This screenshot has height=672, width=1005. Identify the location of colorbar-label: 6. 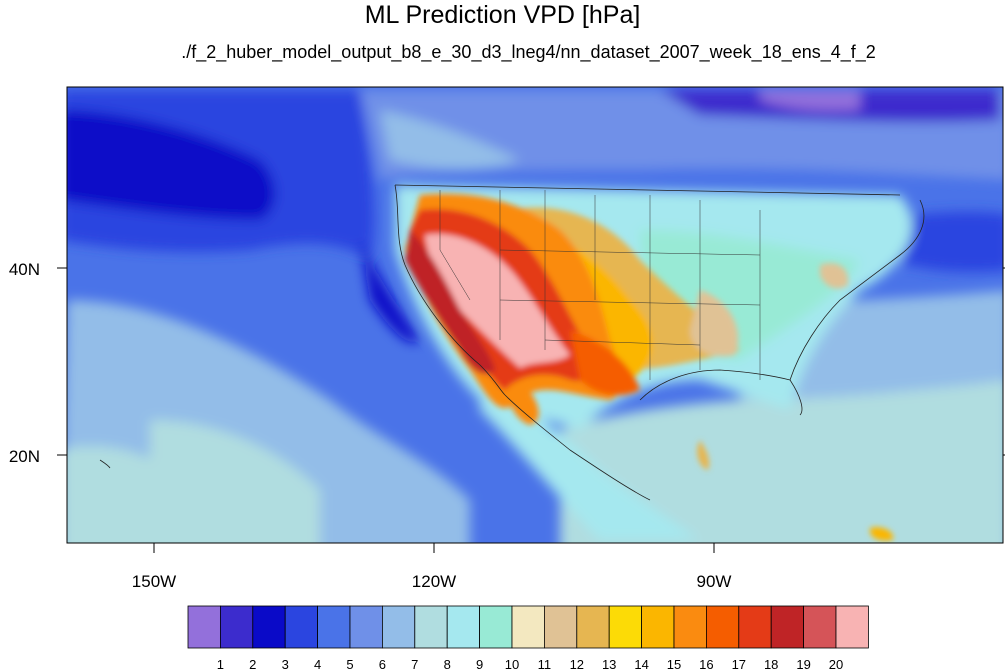
(382, 664).